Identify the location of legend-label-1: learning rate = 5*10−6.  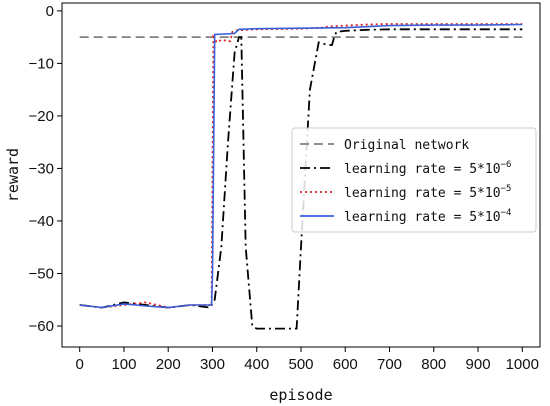
(427, 168).